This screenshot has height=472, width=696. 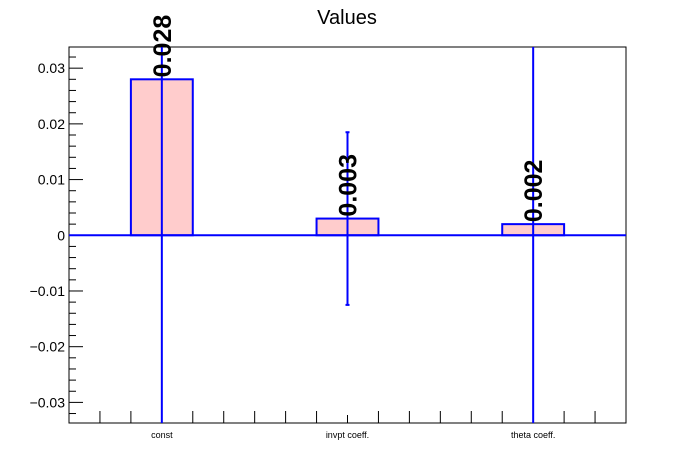 What do you see at coordinates (48, 402) in the screenshot?
I see `y-tick-label: −0.03` at bounding box center [48, 402].